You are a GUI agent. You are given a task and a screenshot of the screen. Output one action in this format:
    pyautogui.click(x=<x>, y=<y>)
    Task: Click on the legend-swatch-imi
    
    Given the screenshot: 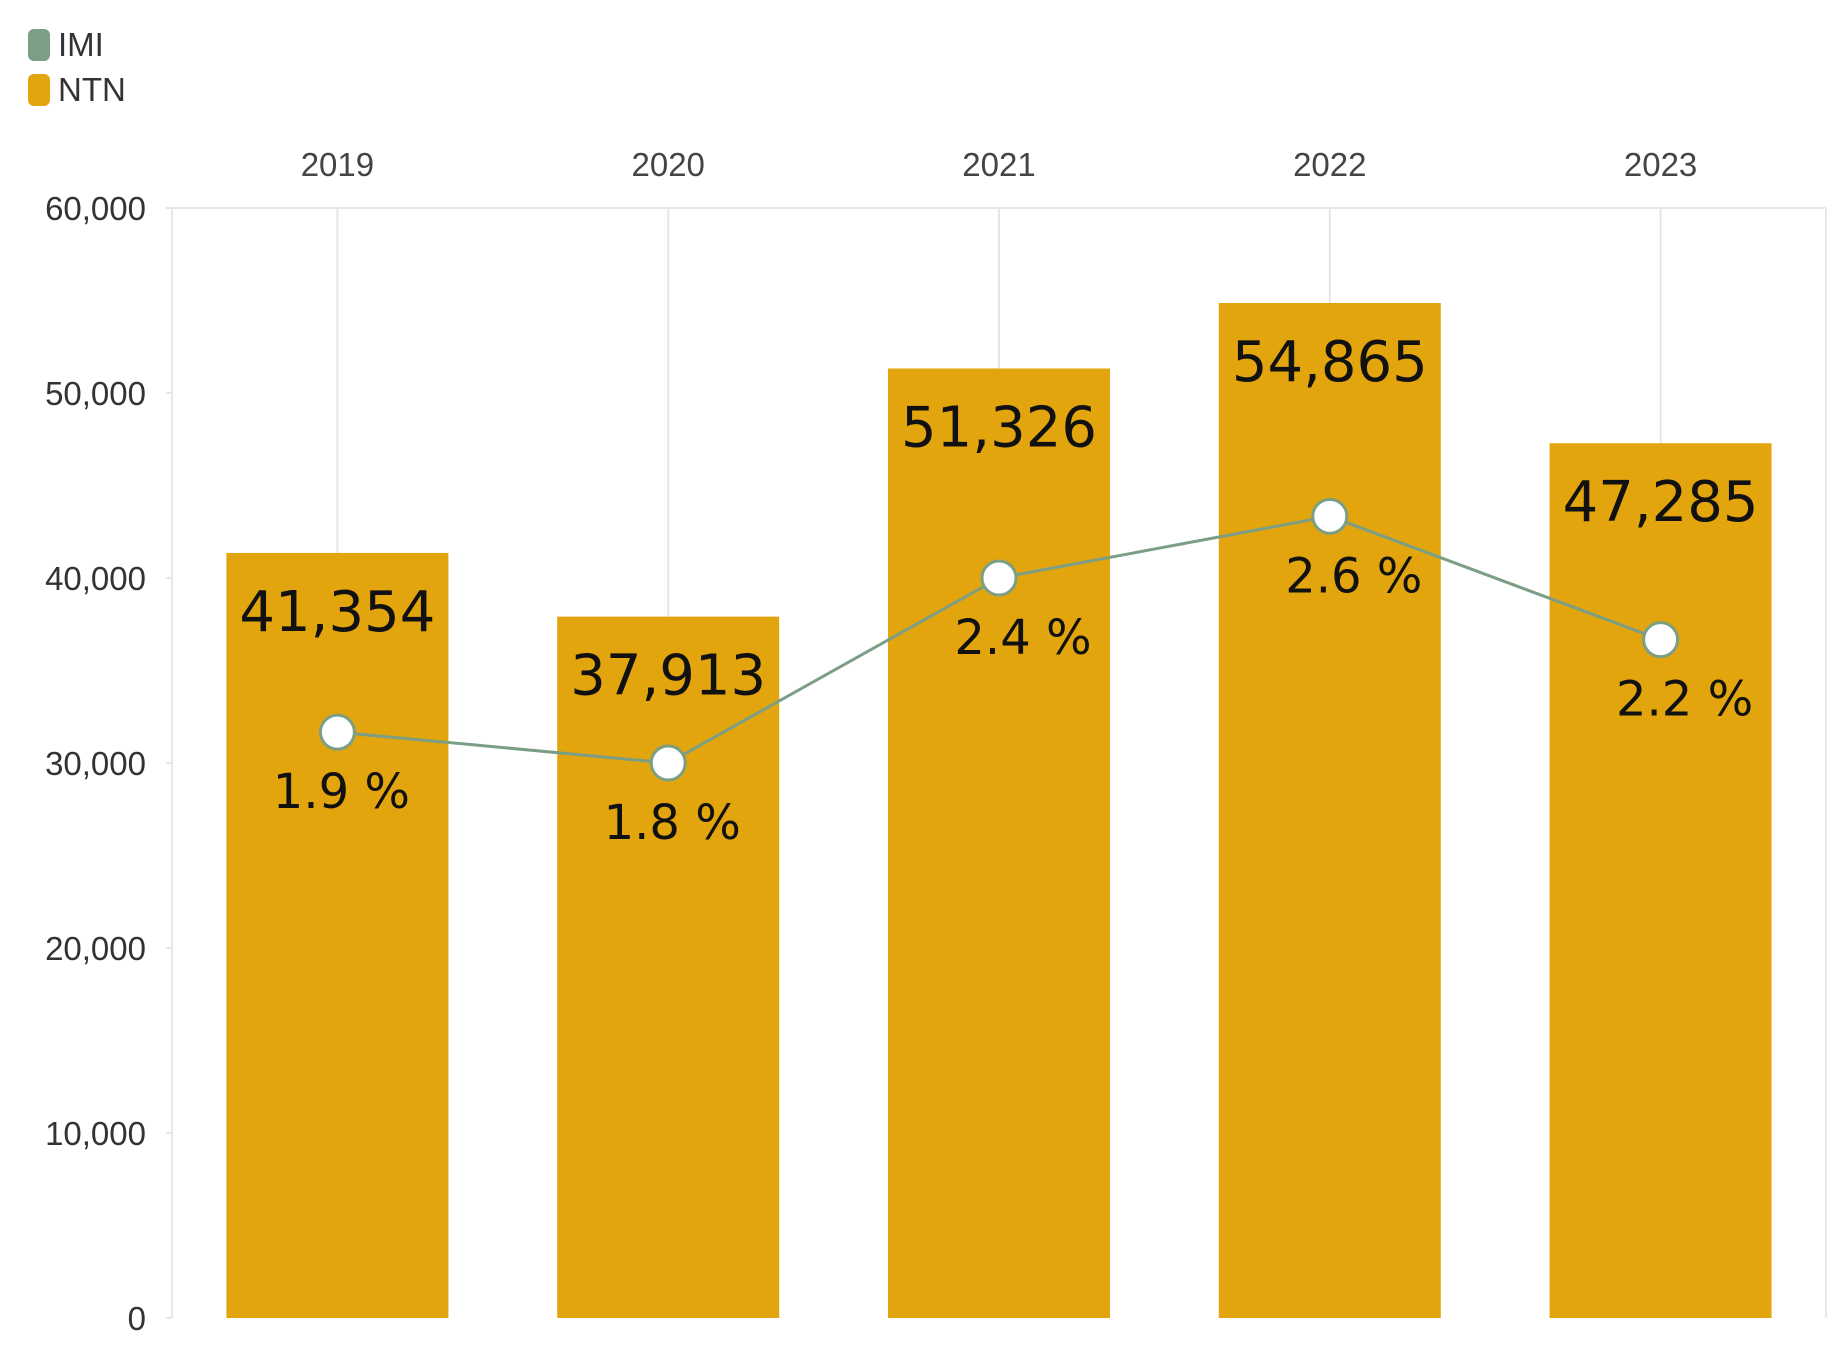 What is the action you would take?
    pyautogui.click(x=39, y=44)
    